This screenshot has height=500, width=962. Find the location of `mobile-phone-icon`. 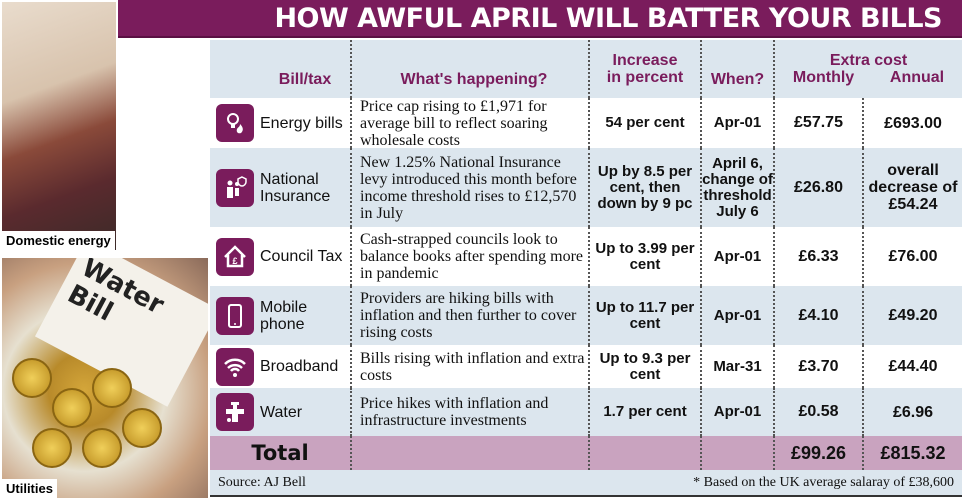

mobile-phone-icon is located at coordinates (235, 315).